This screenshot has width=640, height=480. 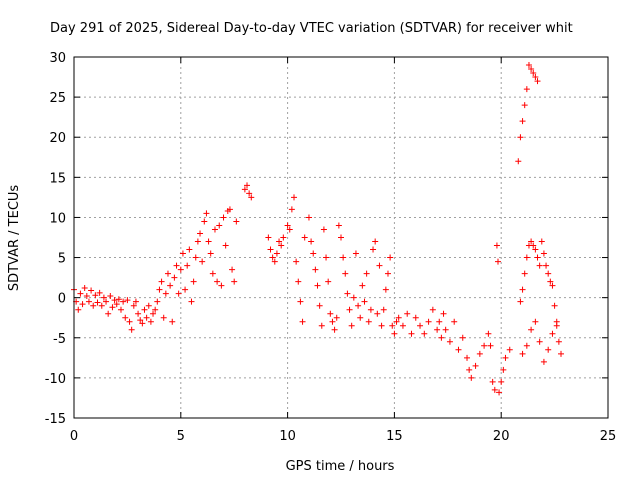 What do you see at coordinates (55, 379) in the screenshot?
I see `y-tick-label: -10` at bounding box center [55, 379].